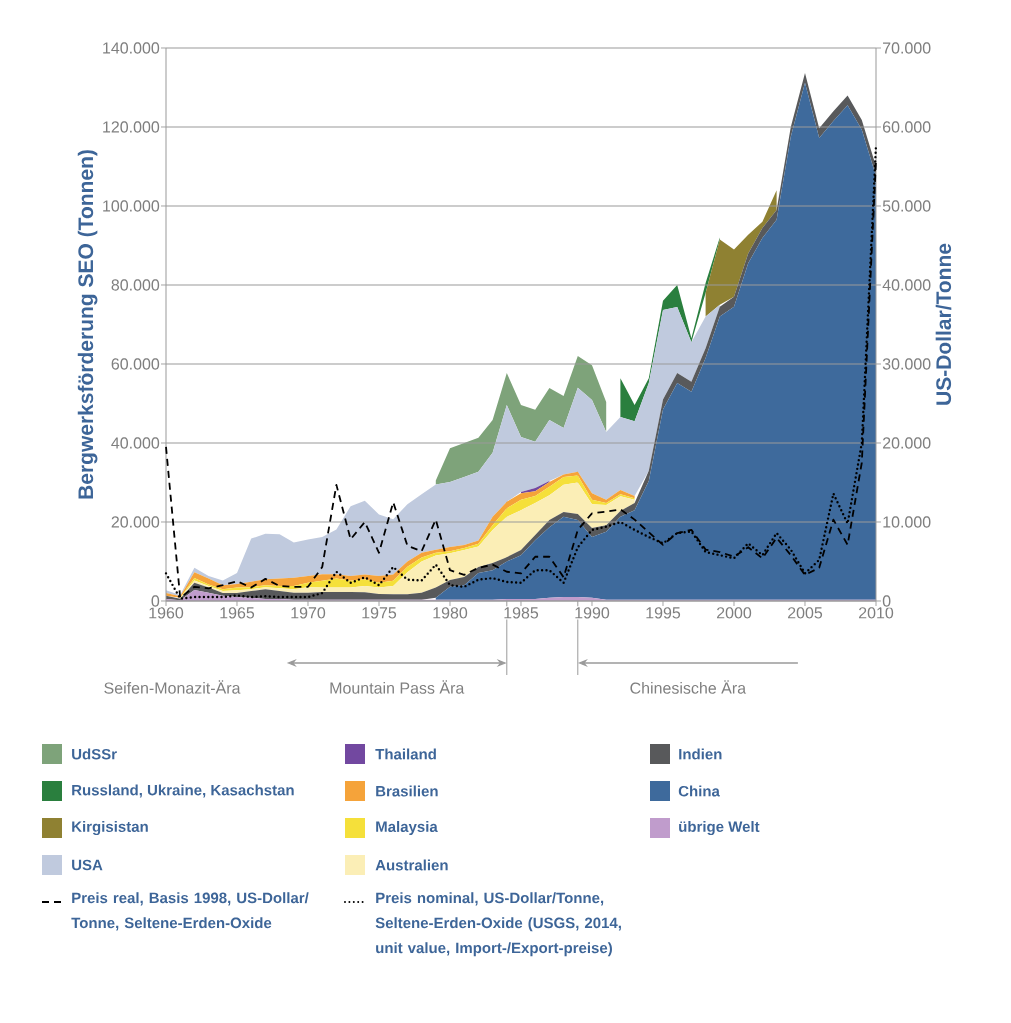  What do you see at coordinates (688, 687) in the screenshot?
I see `text: Chinesische Ära` at bounding box center [688, 687].